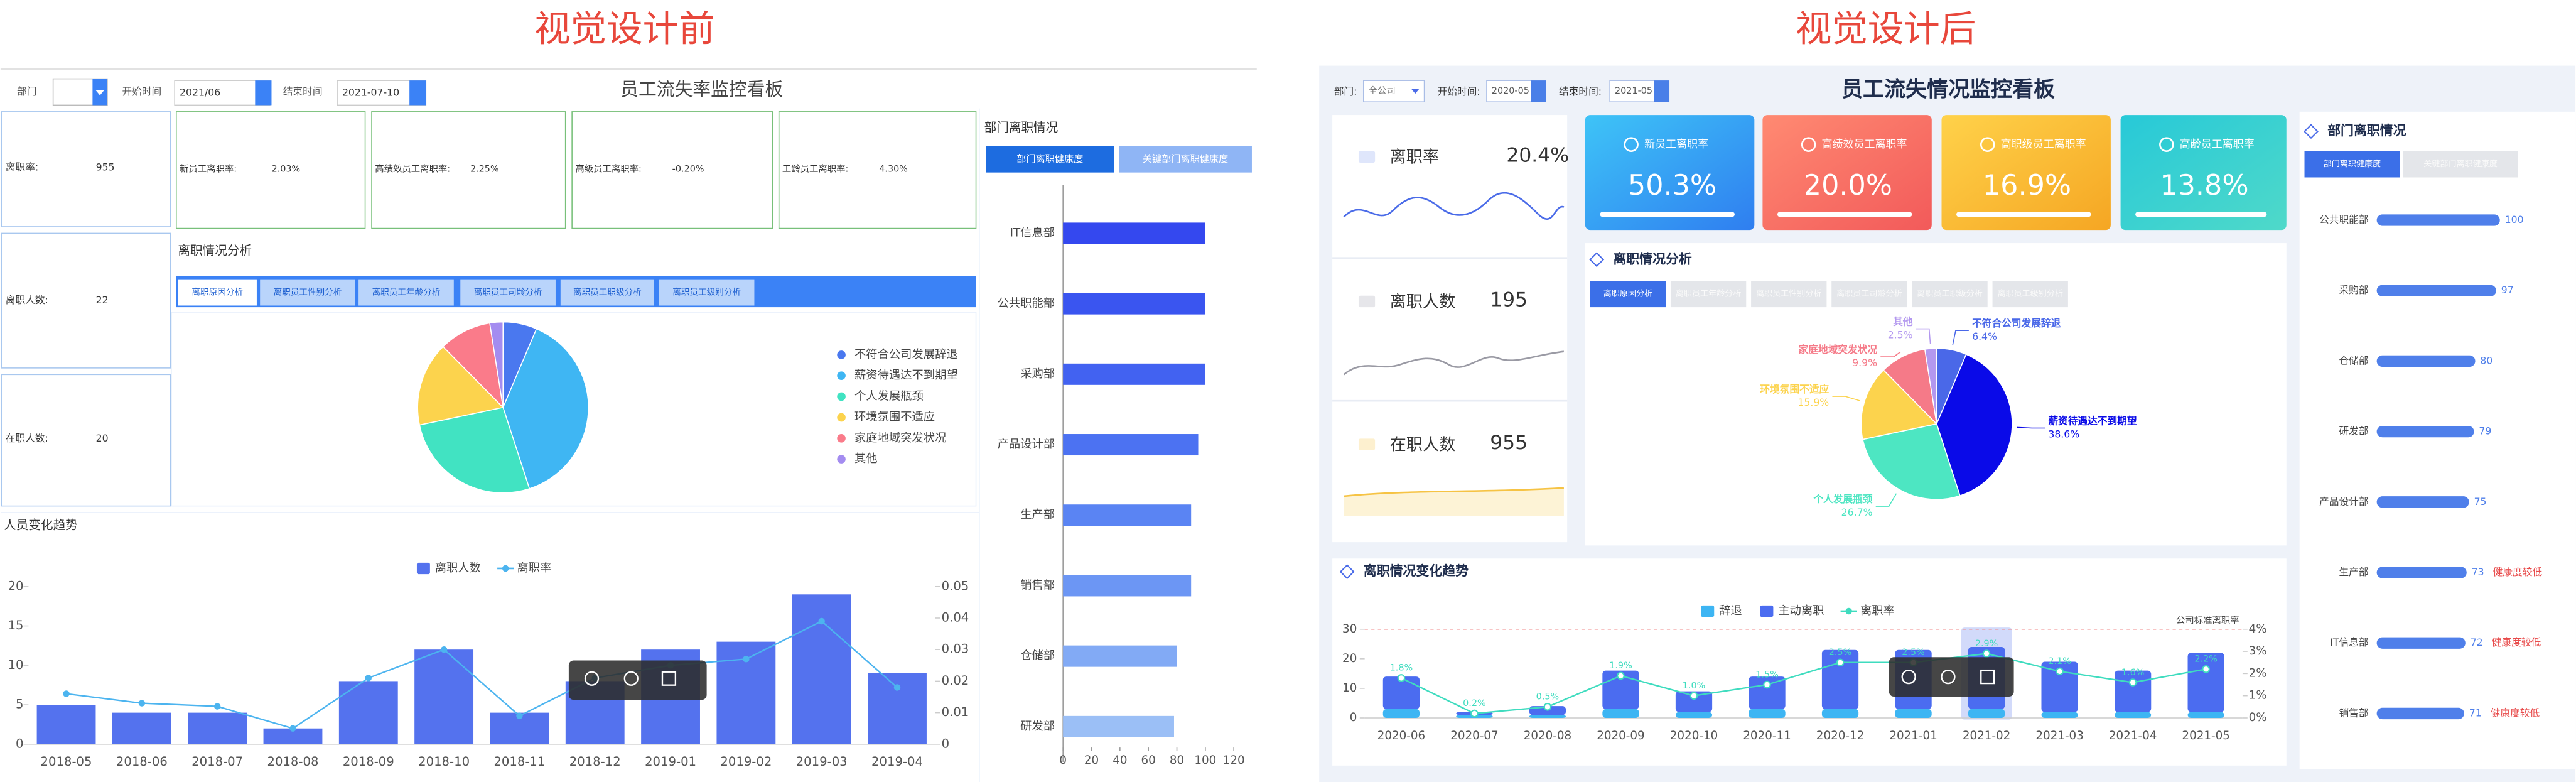 This screenshot has height=782, width=2576. I want to click on category-label: 公共职能部, so click(2343, 219).